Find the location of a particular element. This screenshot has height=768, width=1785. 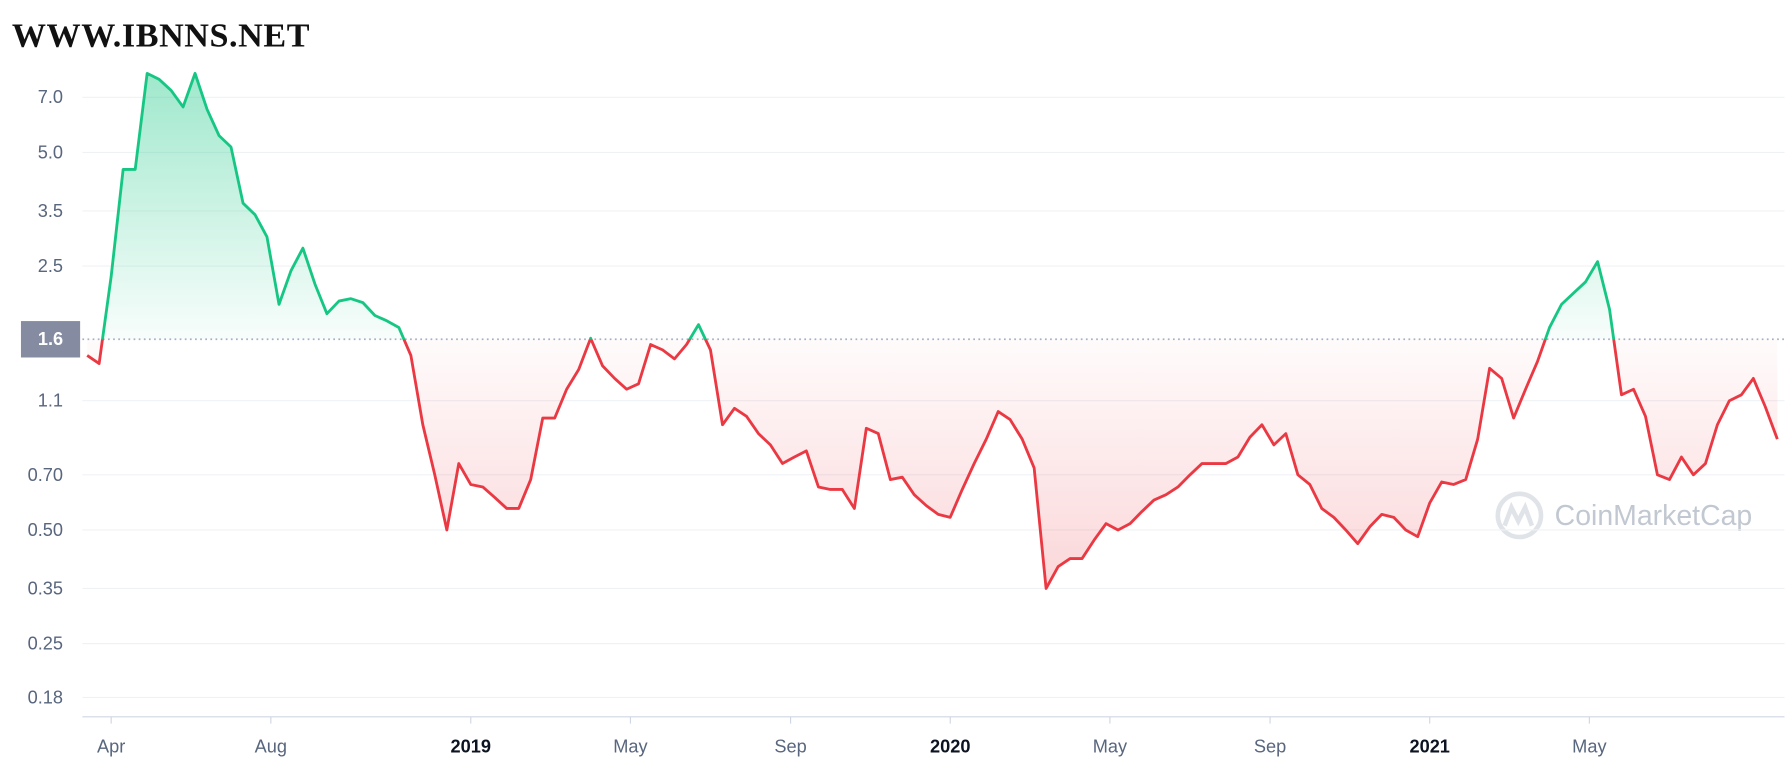

y-tick-label: 0.25 is located at coordinates (45, 644).